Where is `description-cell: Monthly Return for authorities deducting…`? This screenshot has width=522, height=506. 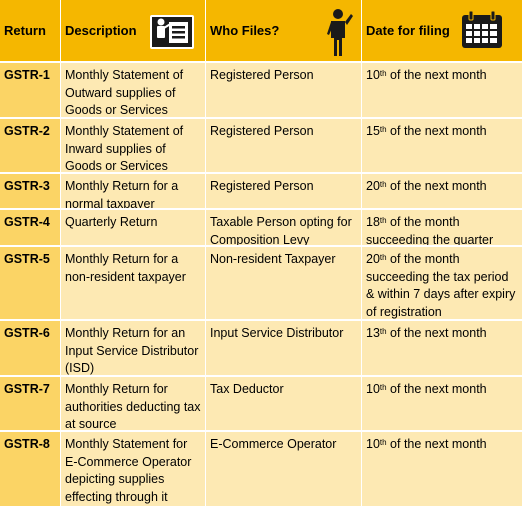 description-cell: Monthly Return for authorities deducting… is located at coordinates (132, 405).